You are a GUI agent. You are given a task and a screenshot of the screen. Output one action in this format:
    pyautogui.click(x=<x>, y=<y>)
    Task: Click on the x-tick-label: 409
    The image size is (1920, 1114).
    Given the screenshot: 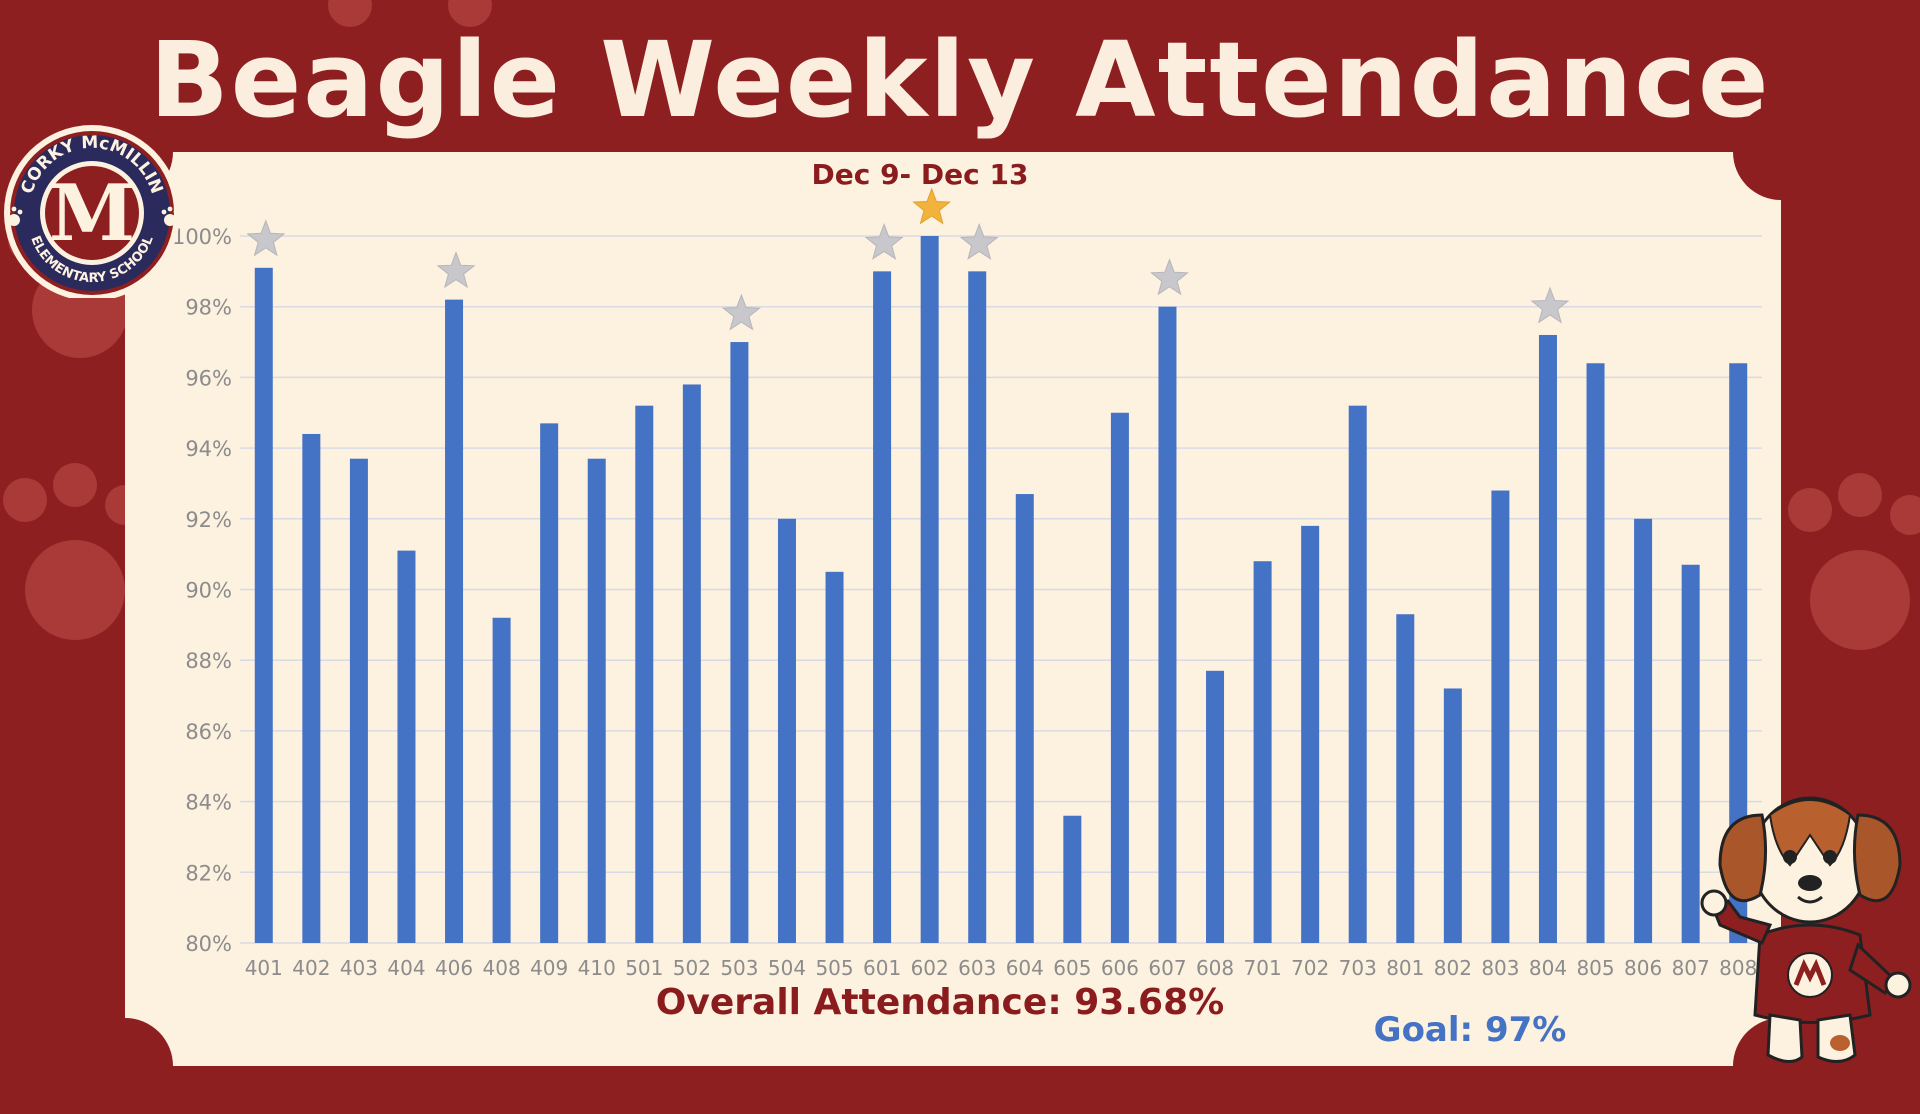 What is the action you would take?
    pyautogui.click(x=549, y=968)
    